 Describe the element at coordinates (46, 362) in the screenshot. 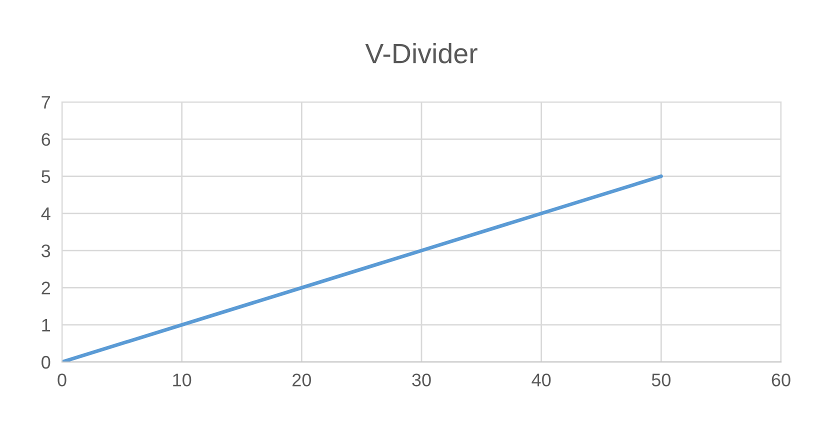

I see `y-tick-label: 0` at that location.